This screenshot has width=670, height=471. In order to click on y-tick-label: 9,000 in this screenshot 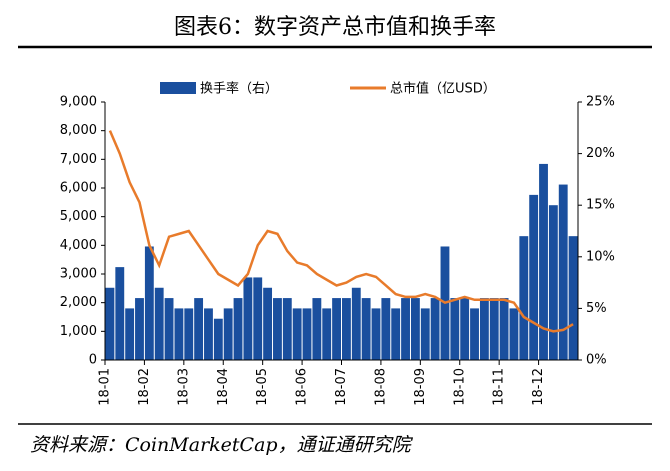, I will do `click(78, 102)`.